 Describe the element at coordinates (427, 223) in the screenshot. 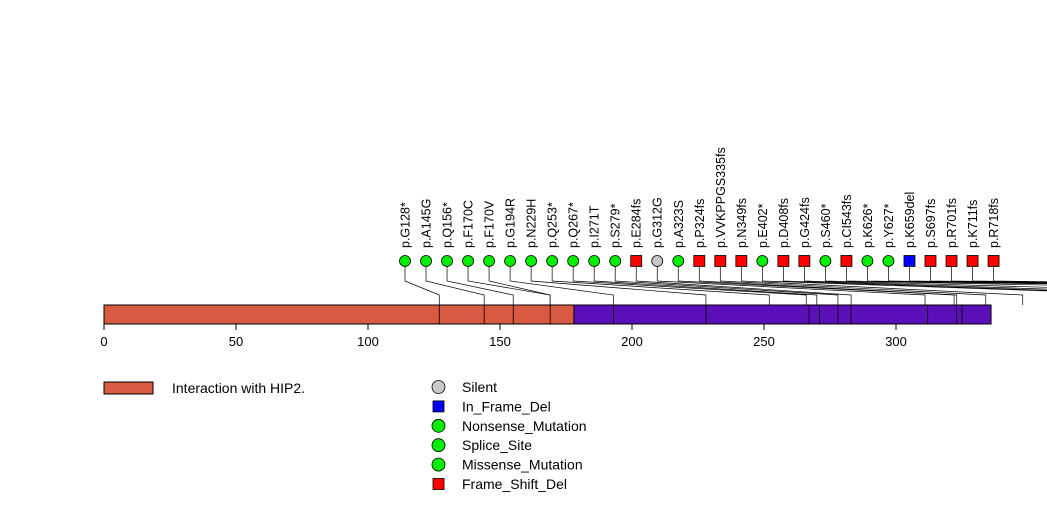

I see `mutation-label: p.A145G` at that location.